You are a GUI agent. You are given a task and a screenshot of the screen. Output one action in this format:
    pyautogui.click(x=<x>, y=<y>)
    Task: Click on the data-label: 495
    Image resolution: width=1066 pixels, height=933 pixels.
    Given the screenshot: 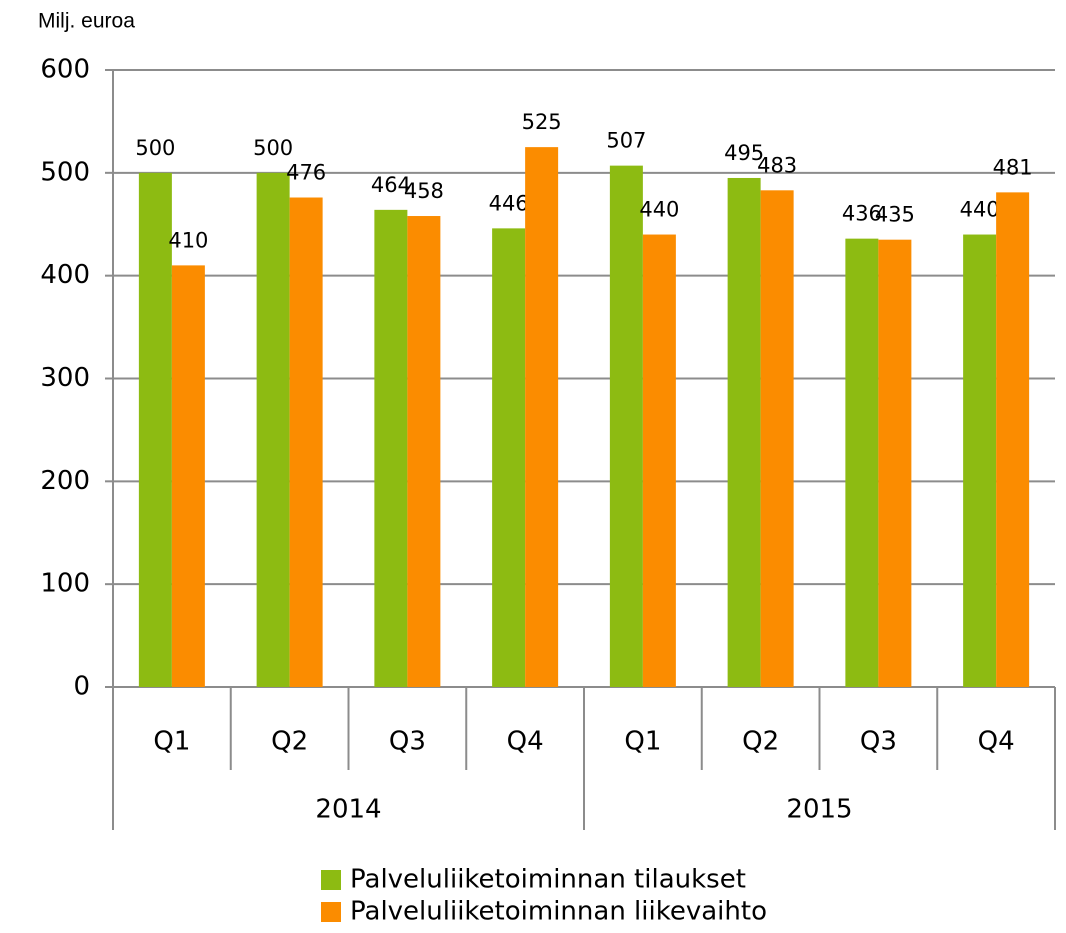 What is the action you would take?
    pyautogui.click(x=744, y=153)
    